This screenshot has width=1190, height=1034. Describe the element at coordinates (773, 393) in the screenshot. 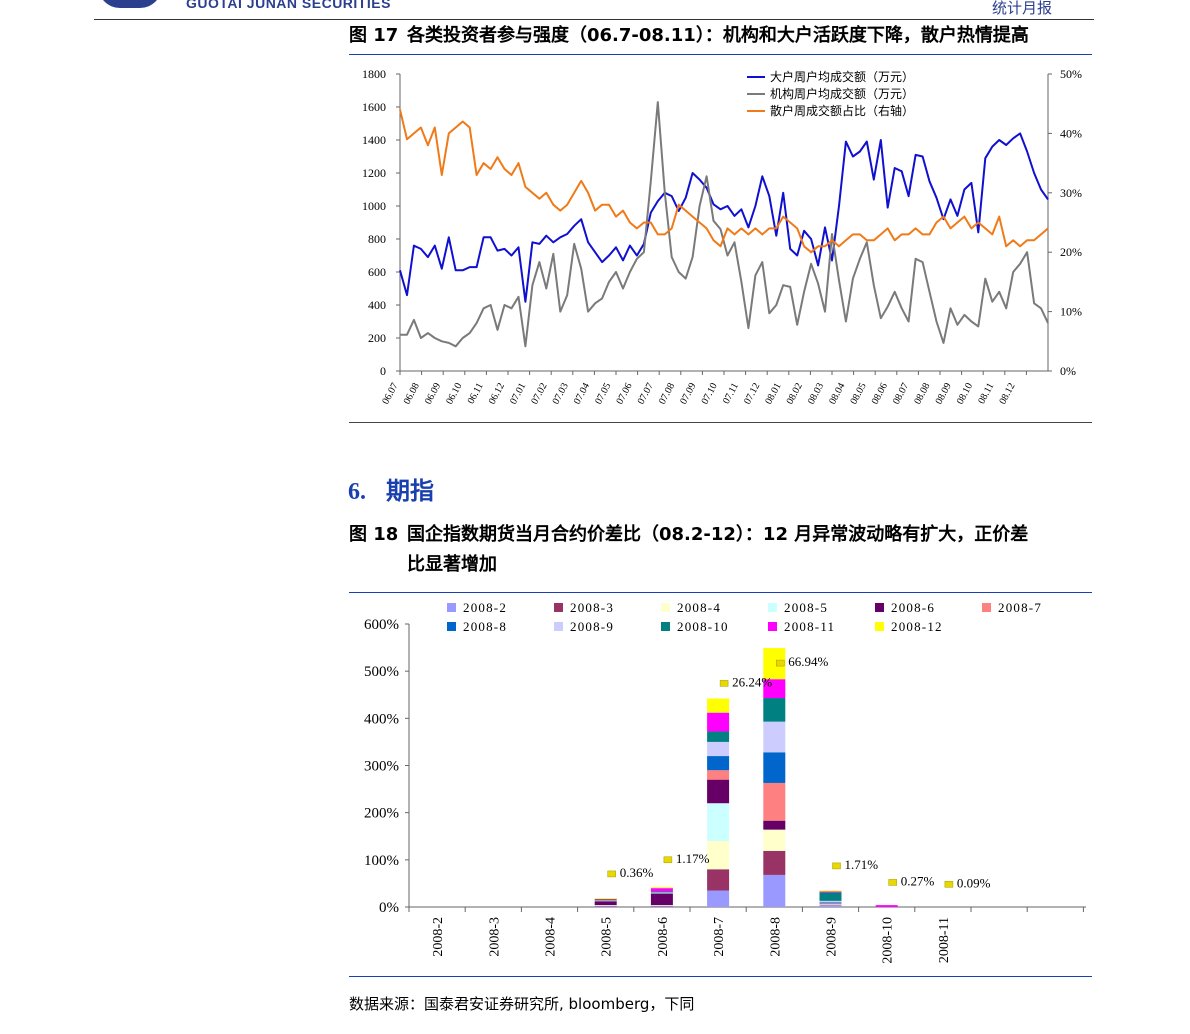

I see `x-tick-label: 08.01` at that location.